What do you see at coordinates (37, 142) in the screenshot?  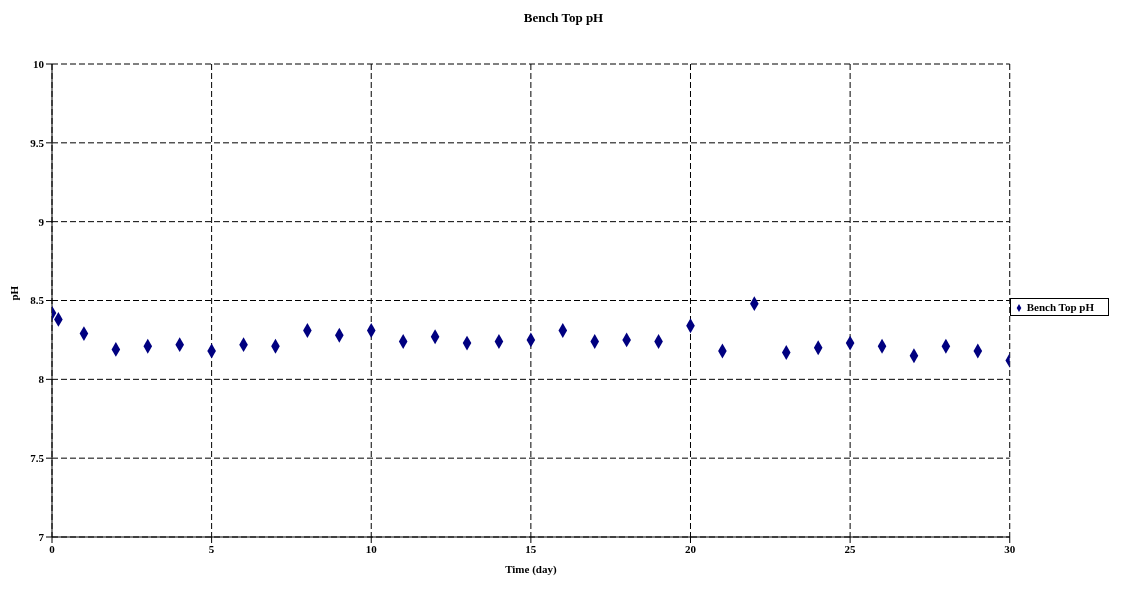 I see `y-tick-label: 9.5` at bounding box center [37, 142].